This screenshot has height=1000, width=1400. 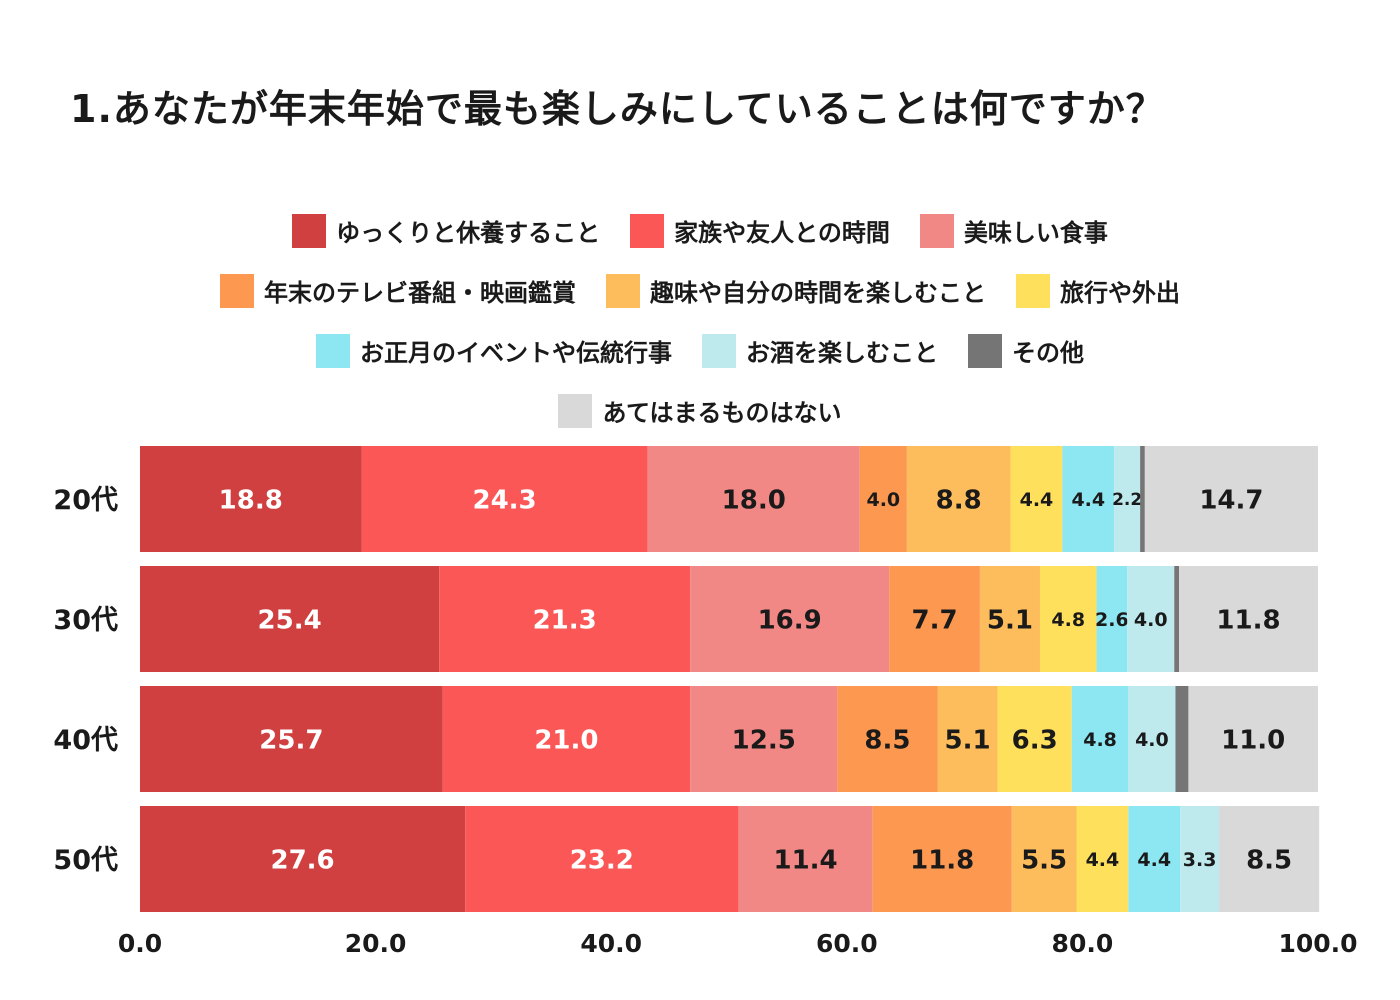 I want to click on data-label: 18.0, so click(x=754, y=500).